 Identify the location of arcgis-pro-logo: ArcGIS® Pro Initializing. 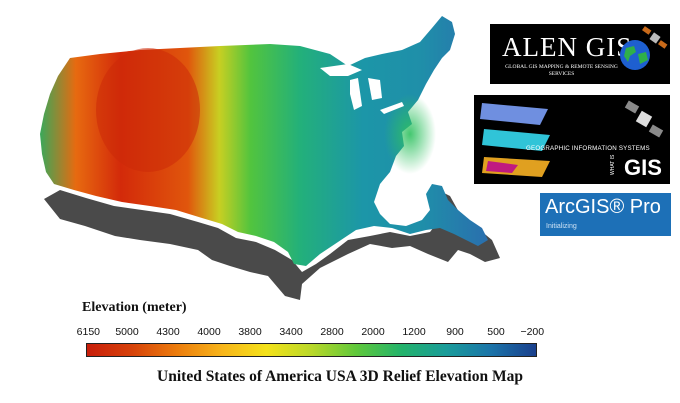
(605, 214).